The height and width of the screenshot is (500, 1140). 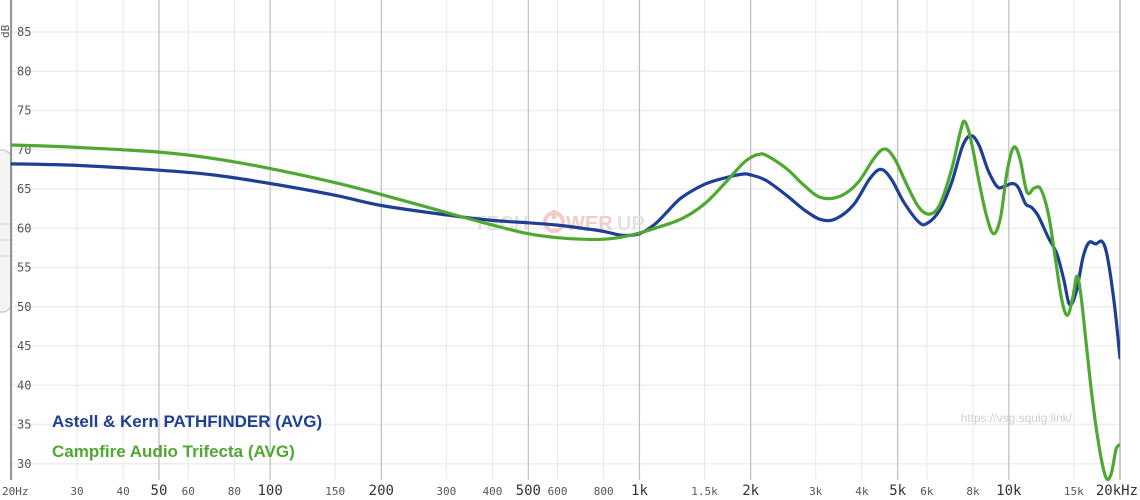 I want to click on x-tick-label: 40, so click(x=123, y=491).